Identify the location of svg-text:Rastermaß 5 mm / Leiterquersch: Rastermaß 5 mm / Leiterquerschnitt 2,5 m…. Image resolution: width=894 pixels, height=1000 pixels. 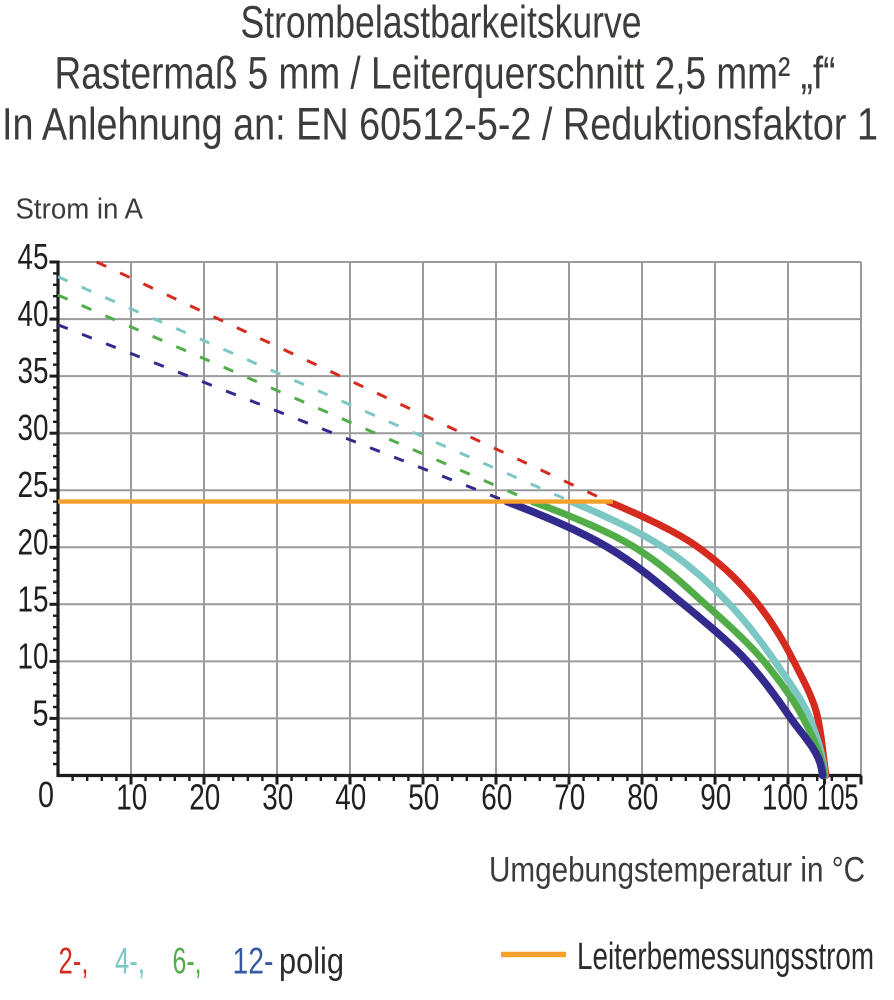
(445, 73).